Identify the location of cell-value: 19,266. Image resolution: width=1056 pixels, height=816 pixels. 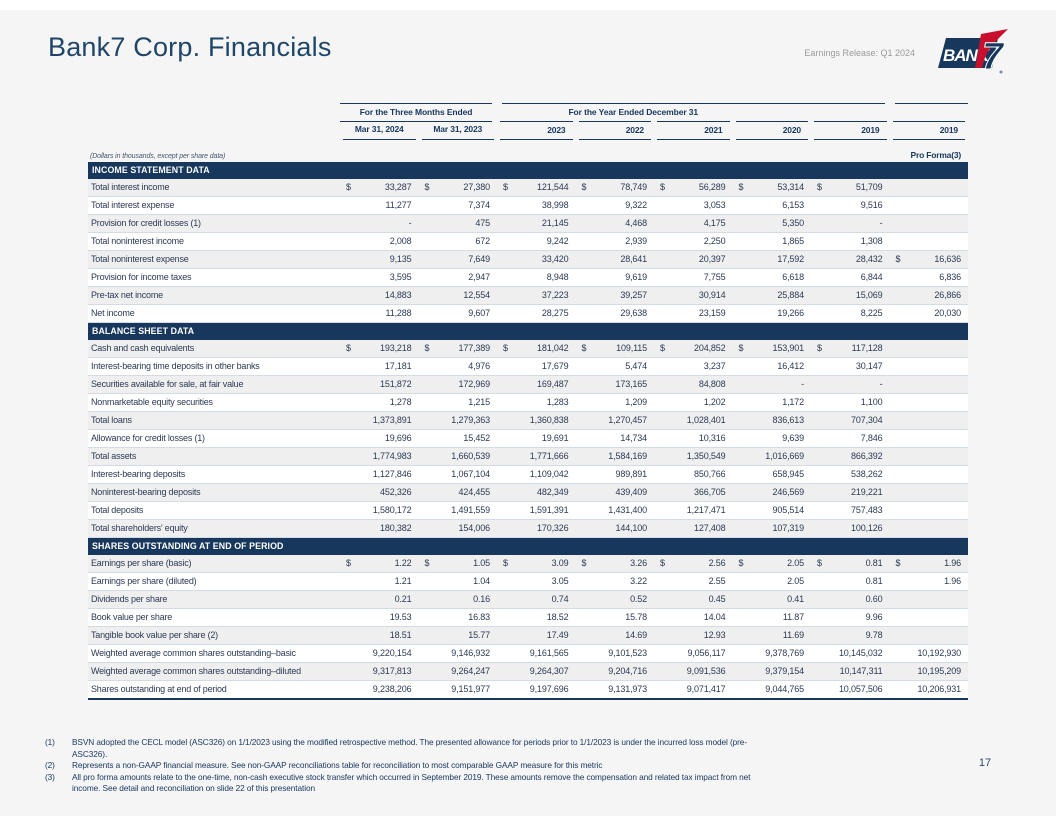
(772, 313).